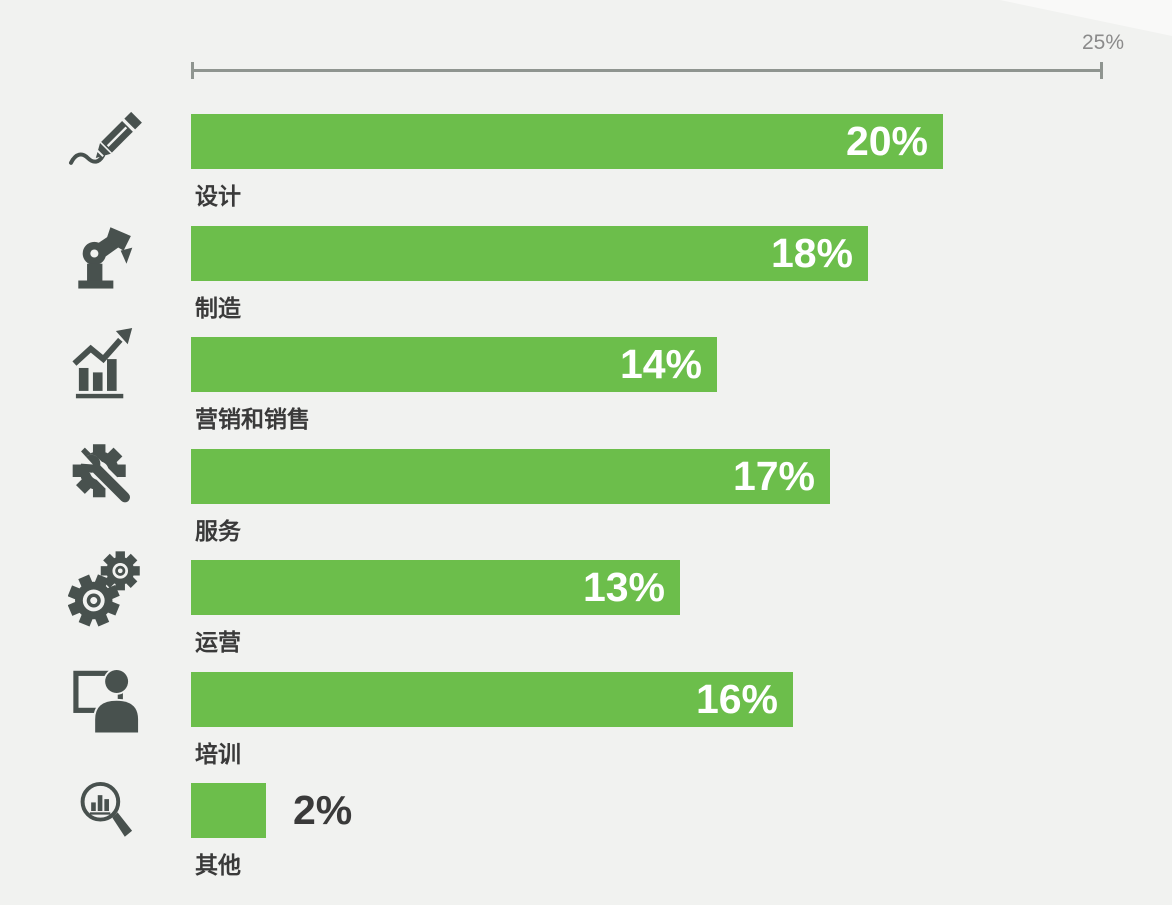 Image resolution: width=1172 pixels, height=905 pixels. What do you see at coordinates (192, 70) in the screenshot?
I see `axis-tick-start` at bounding box center [192, 70].